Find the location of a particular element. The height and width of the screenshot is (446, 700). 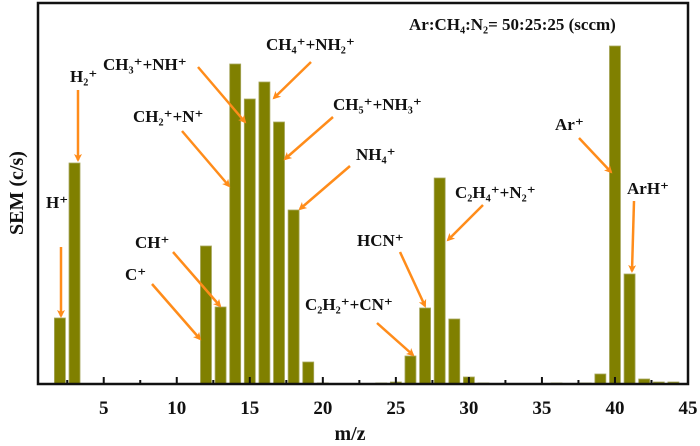

x-tick-label: 25 is located at coordinates (395, 408).